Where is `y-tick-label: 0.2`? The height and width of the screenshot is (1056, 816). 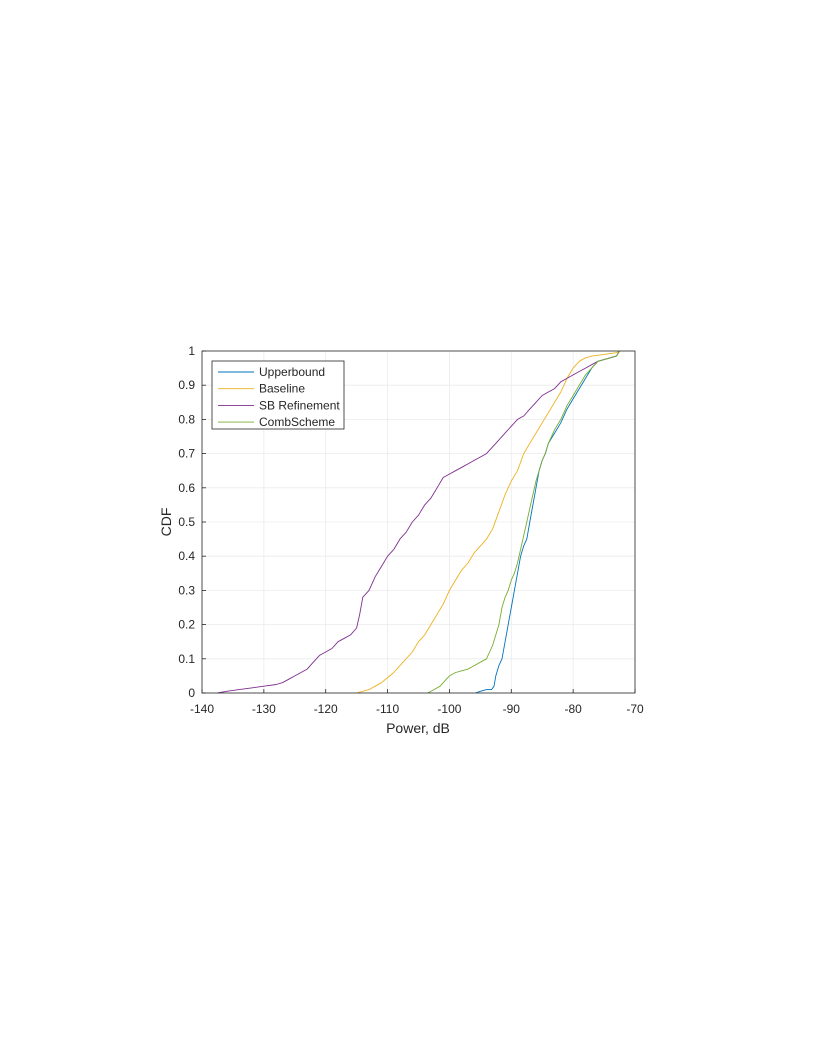 y-tick-label: 0.2 is located at coordinates (186, 625).